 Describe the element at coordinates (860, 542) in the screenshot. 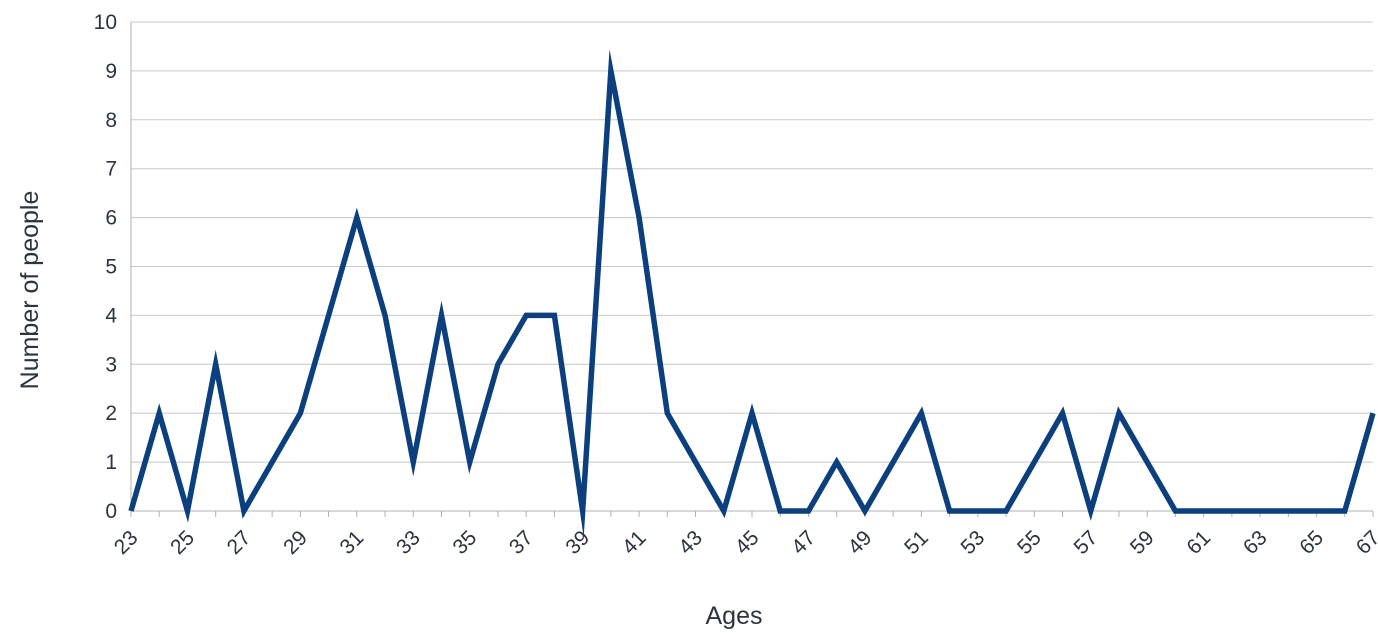

I see `x-tick-label: 49` at that location.